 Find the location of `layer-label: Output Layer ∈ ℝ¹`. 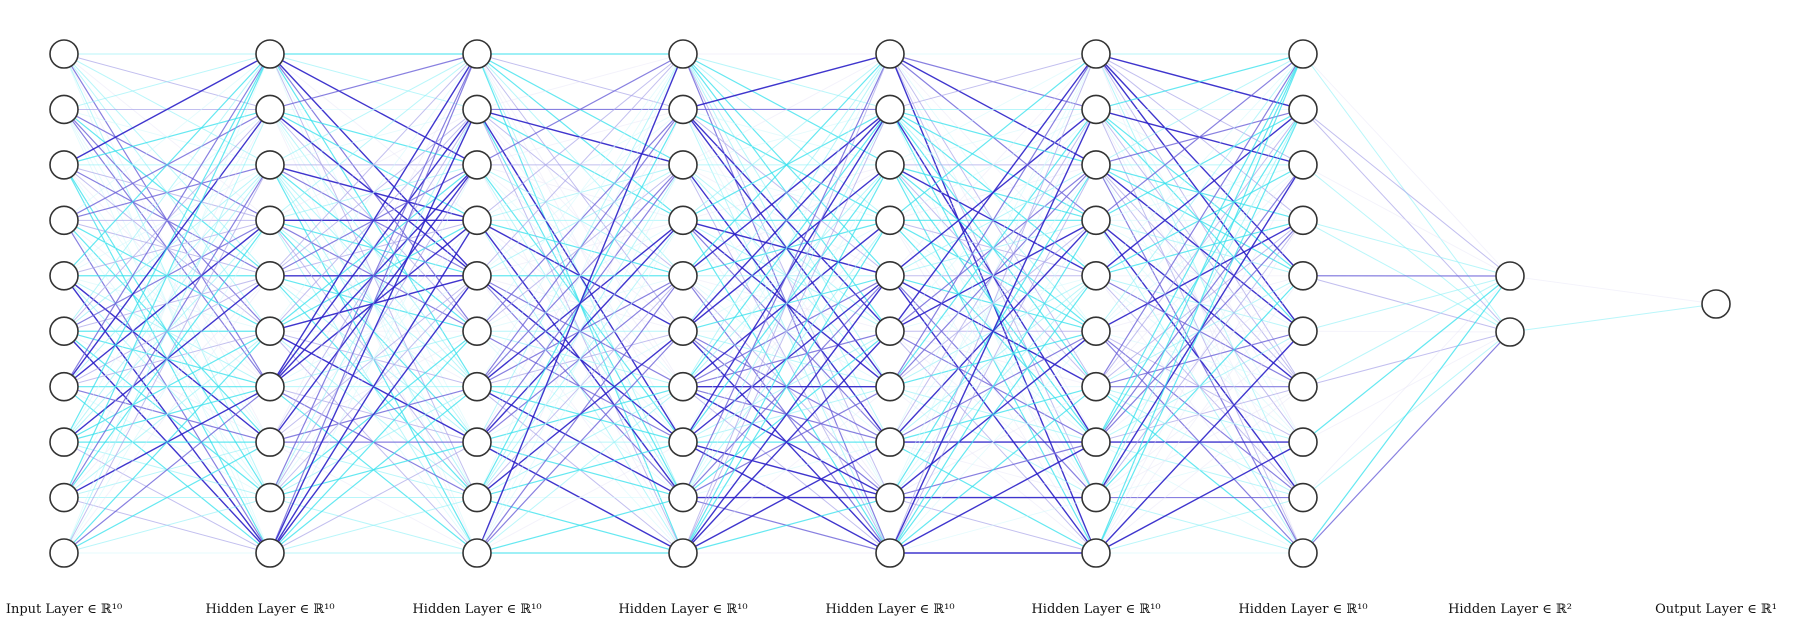

layer-label: Output Layer ∈ ℝ¹ is located at coordinates (1716, 609).